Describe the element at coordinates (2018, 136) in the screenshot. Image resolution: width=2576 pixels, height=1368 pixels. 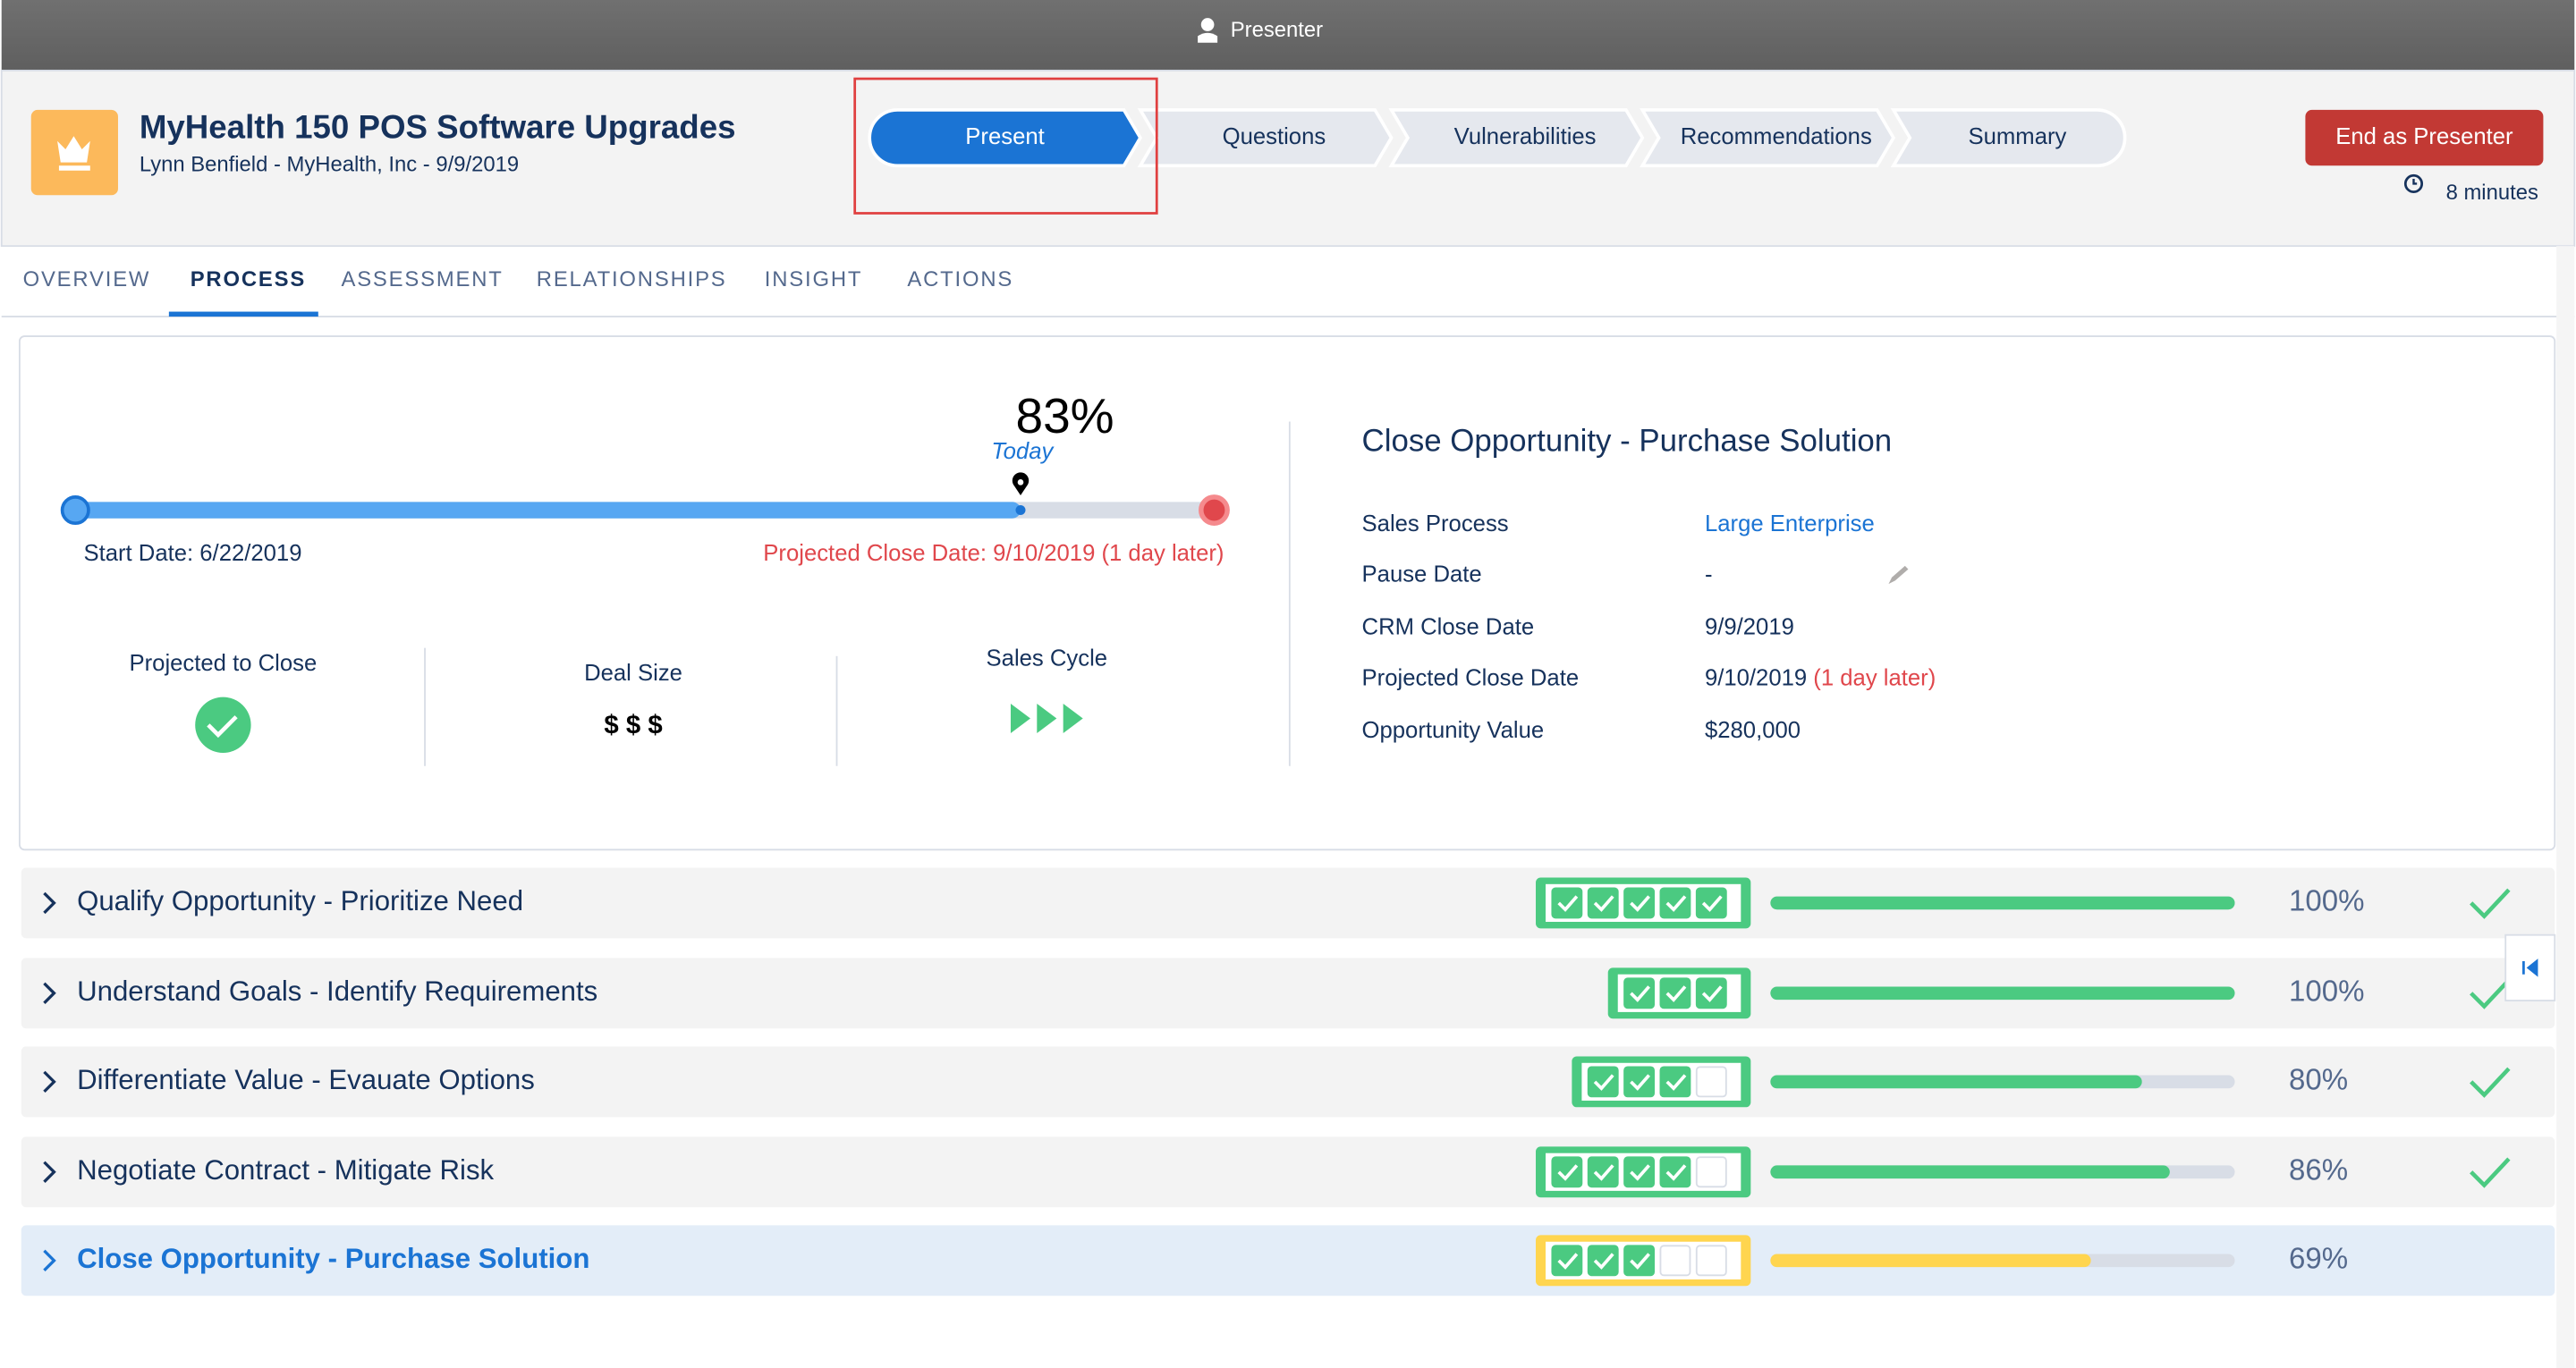
I see `path-step-label: Summary` at that location.